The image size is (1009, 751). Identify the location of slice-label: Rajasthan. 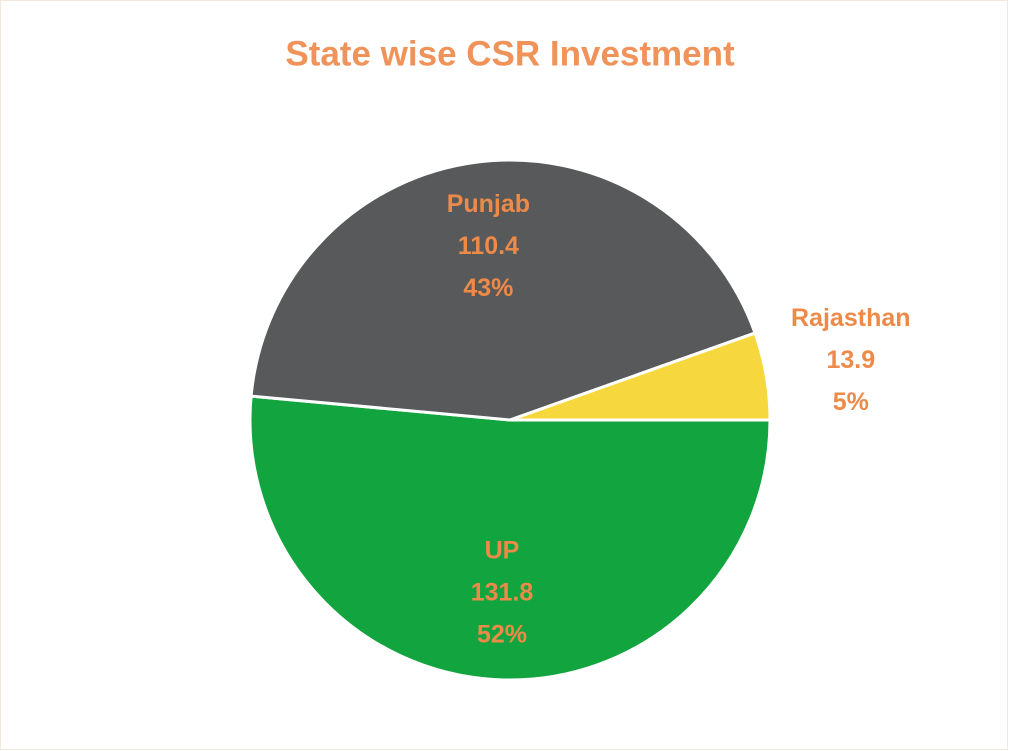
(850, 318).